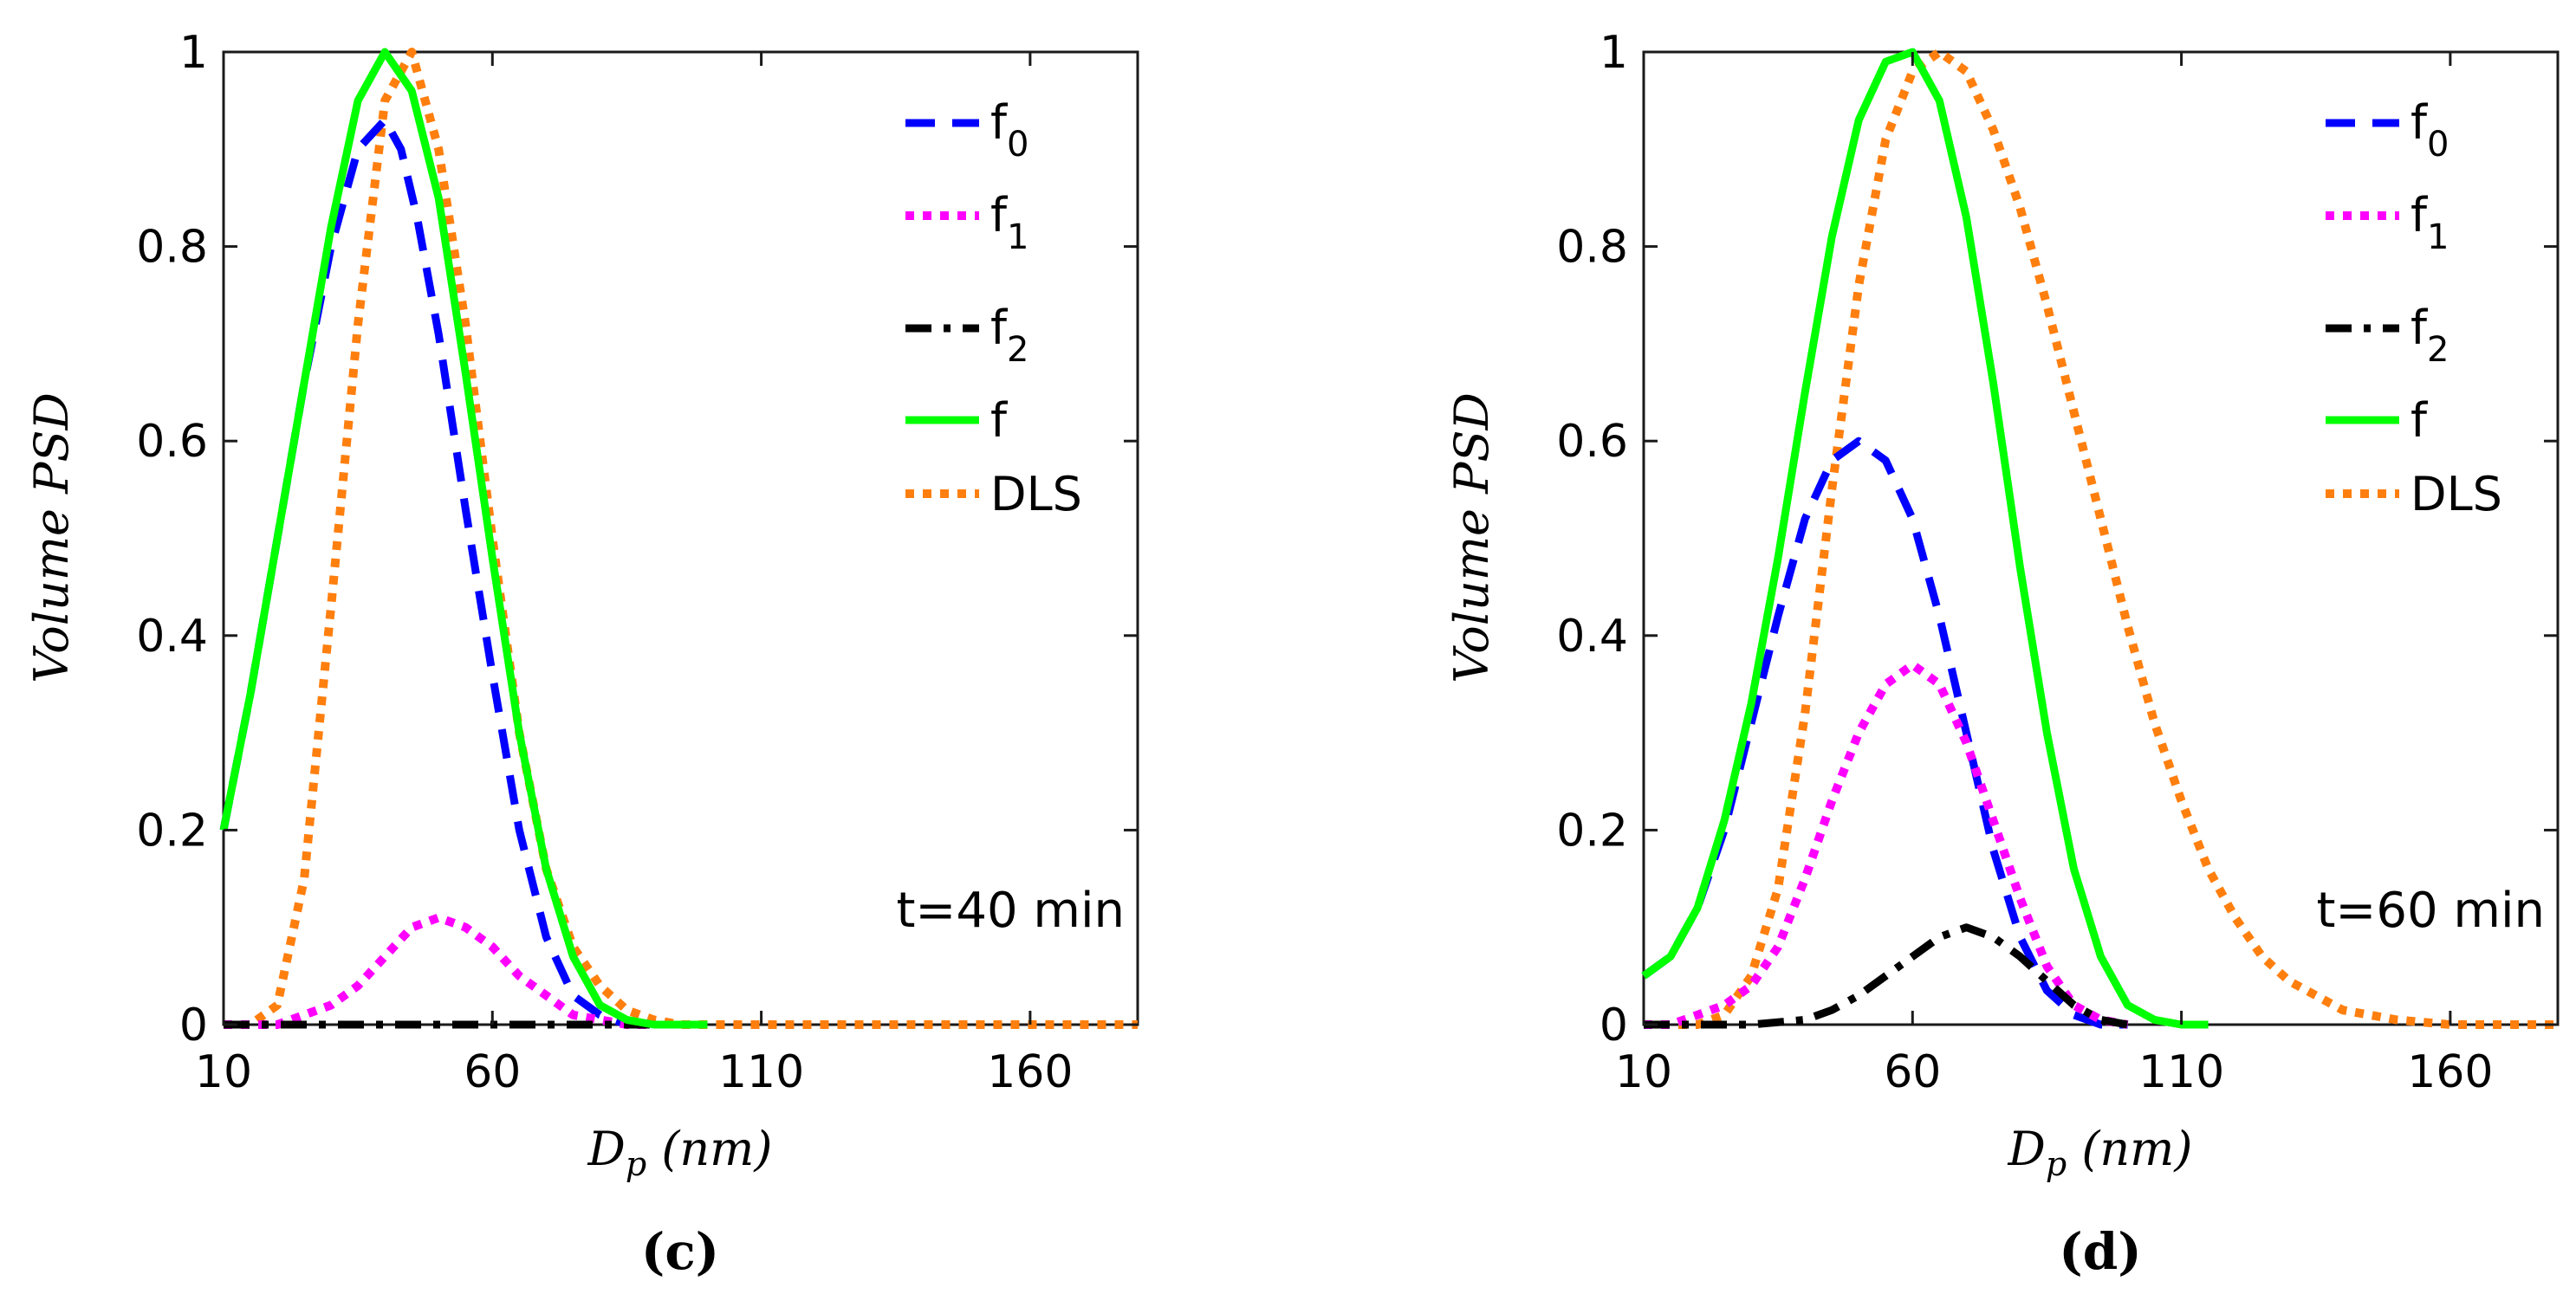  Describe the element at coordinates (1011, 911) in the screenshot. I see `time-annotation: t=40 min` at that location.